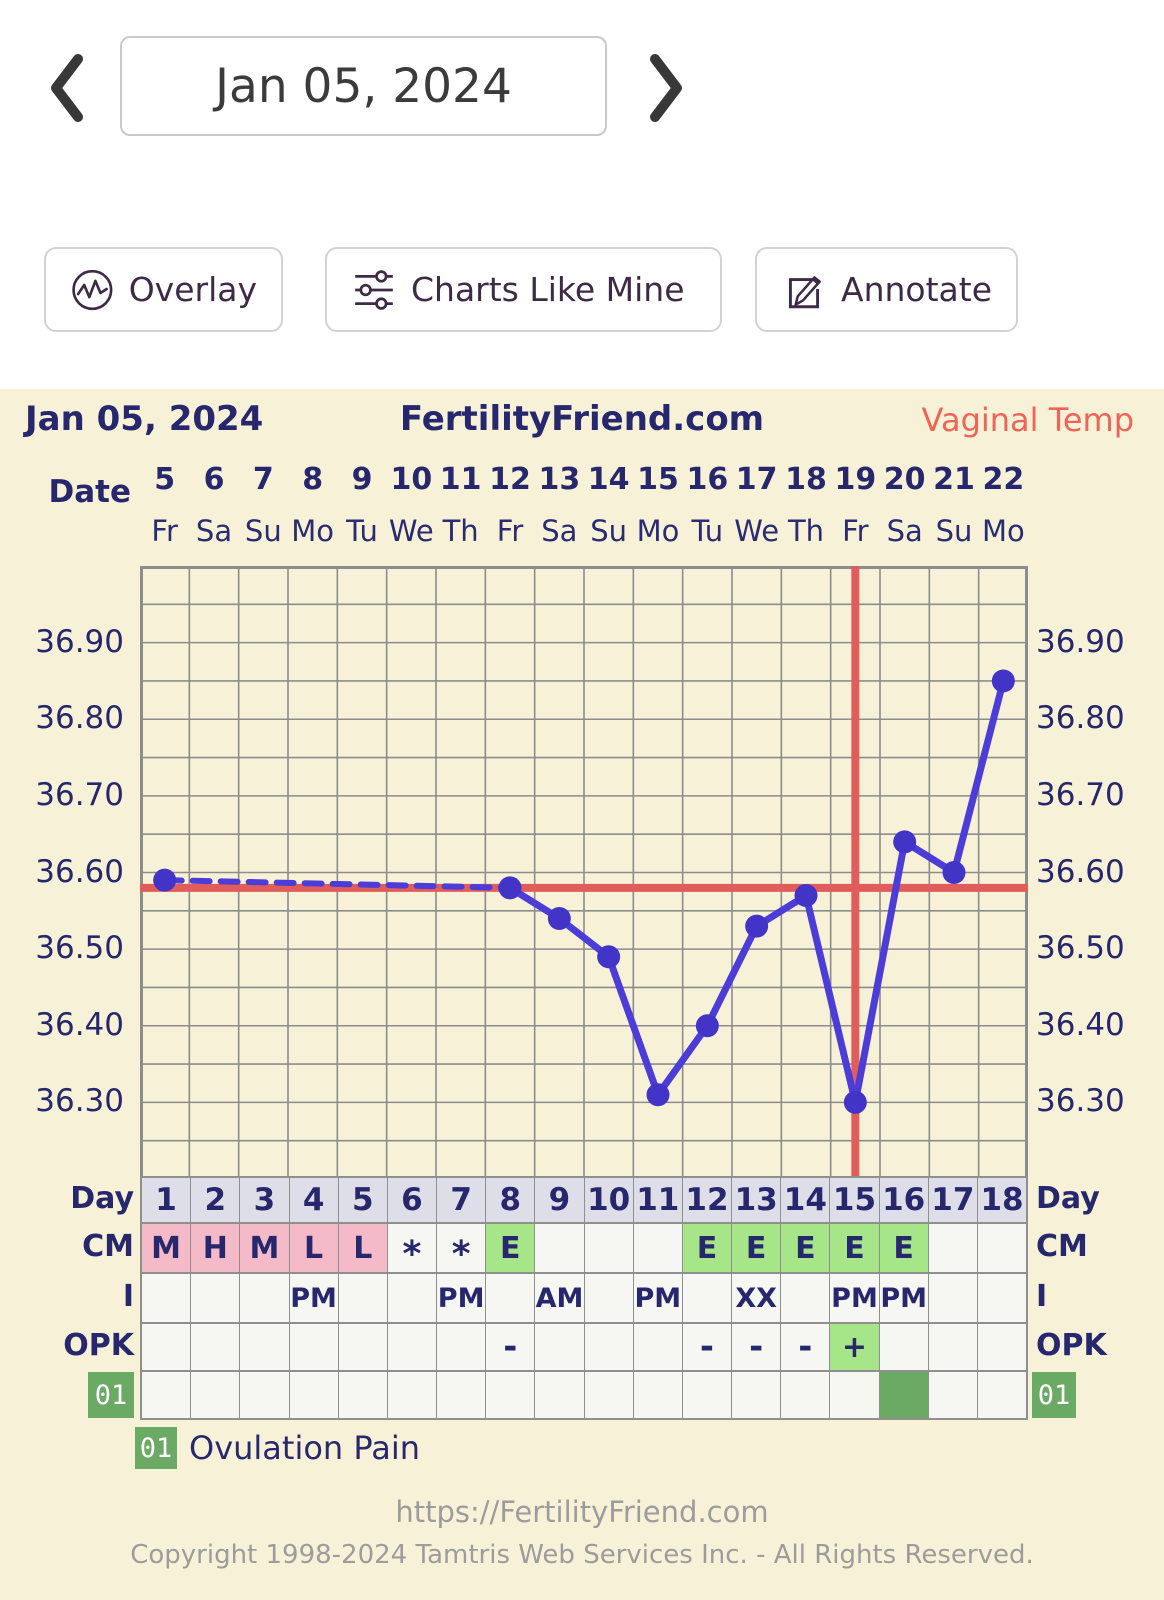  I want to click on temperature-mode-label: Vaginal Temp, so click(1027, 420).